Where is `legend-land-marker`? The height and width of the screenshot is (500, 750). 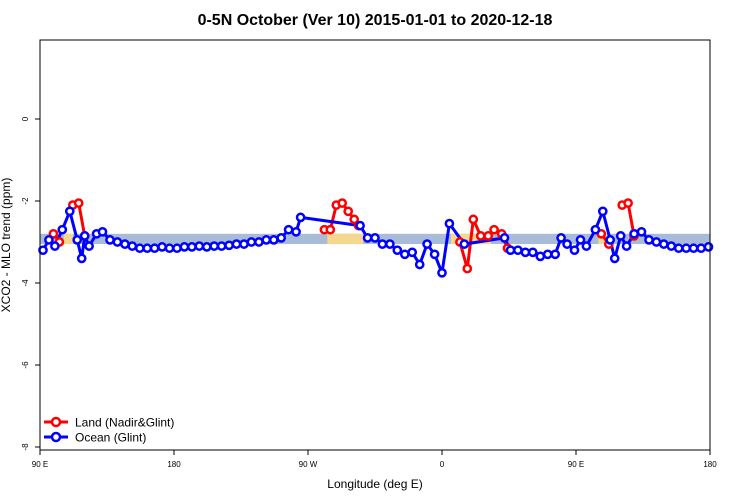 legend-land-marker is located at coordinates (56, 422).